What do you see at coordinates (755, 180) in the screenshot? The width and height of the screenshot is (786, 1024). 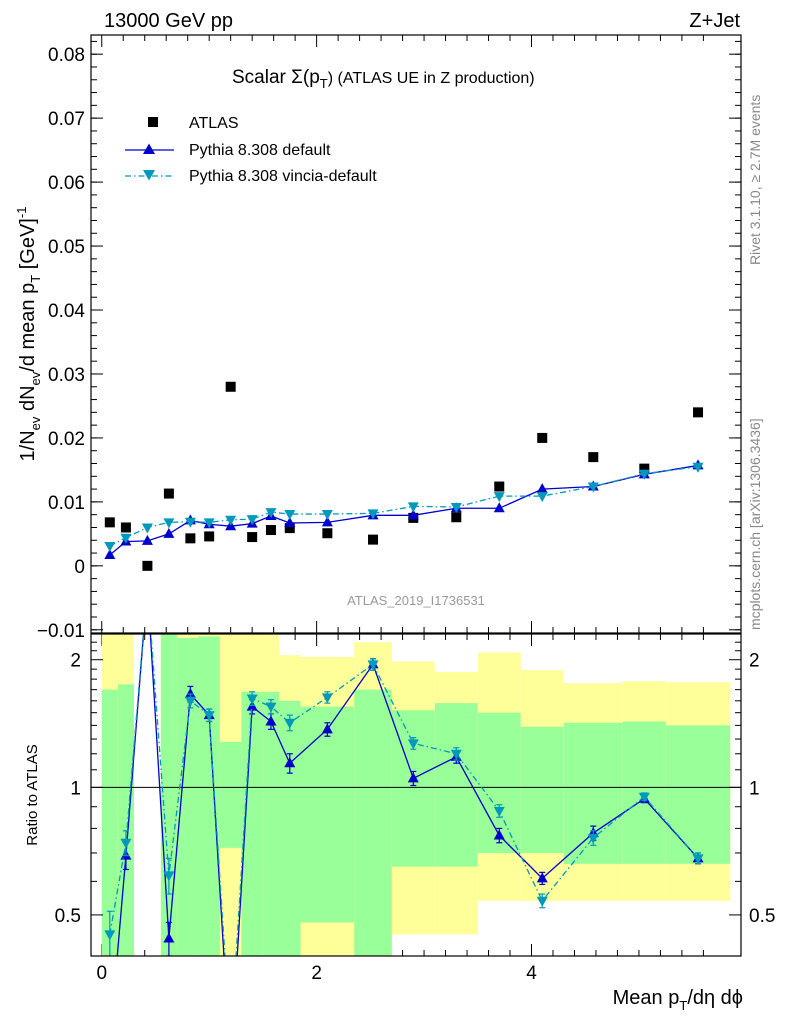 I see `rivet-version-label: Rivet 3.1.10, ≥ 2.7M events` at bounding box center [755, 180].